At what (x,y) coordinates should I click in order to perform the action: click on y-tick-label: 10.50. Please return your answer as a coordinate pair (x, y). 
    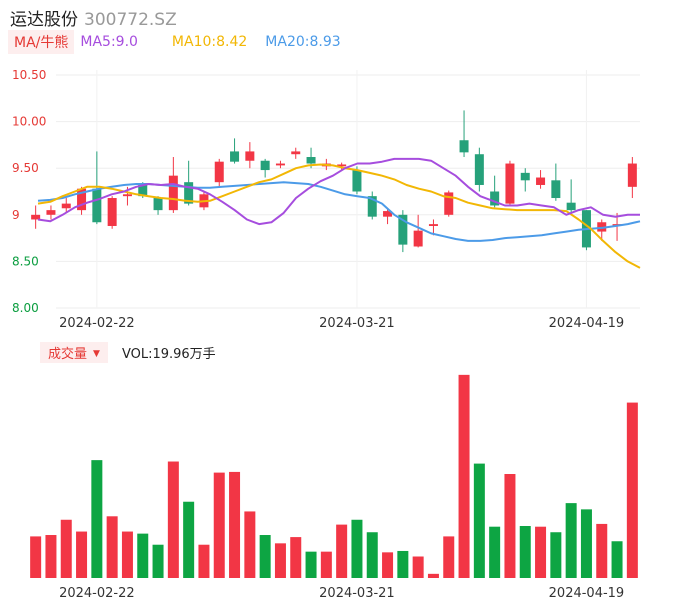
    Looking at the image, I should click on (29, 75).